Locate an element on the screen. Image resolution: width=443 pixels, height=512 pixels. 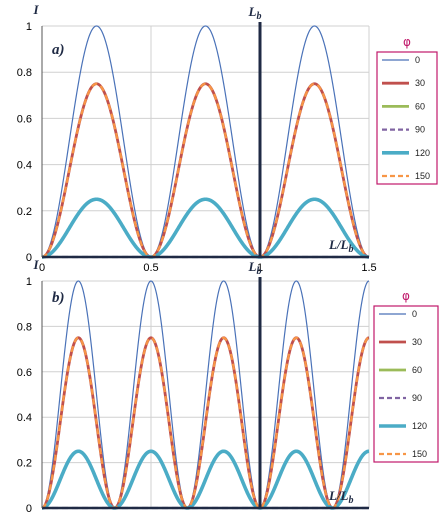
lb-marker-label: Lb is located at coordinates (255, 13).